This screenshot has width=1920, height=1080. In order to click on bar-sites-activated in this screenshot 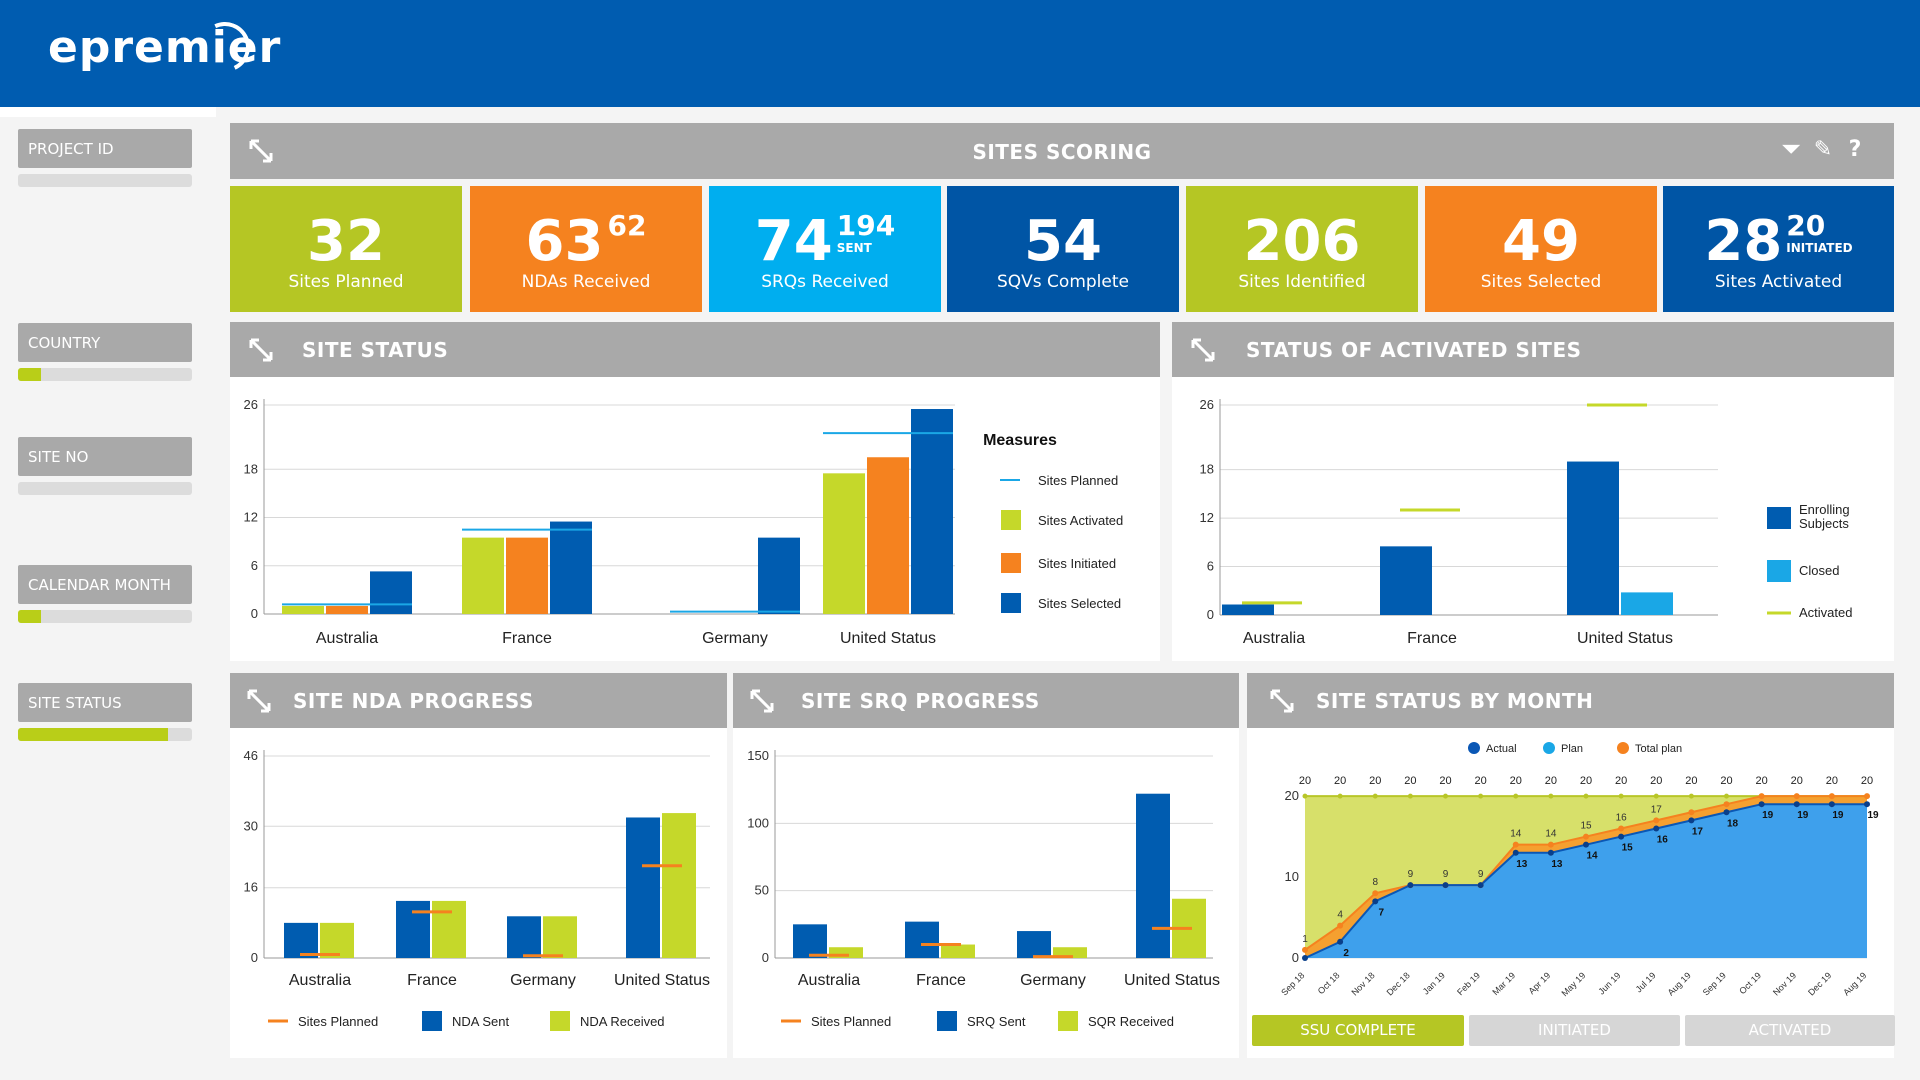, I will do `click(844, 543)`.